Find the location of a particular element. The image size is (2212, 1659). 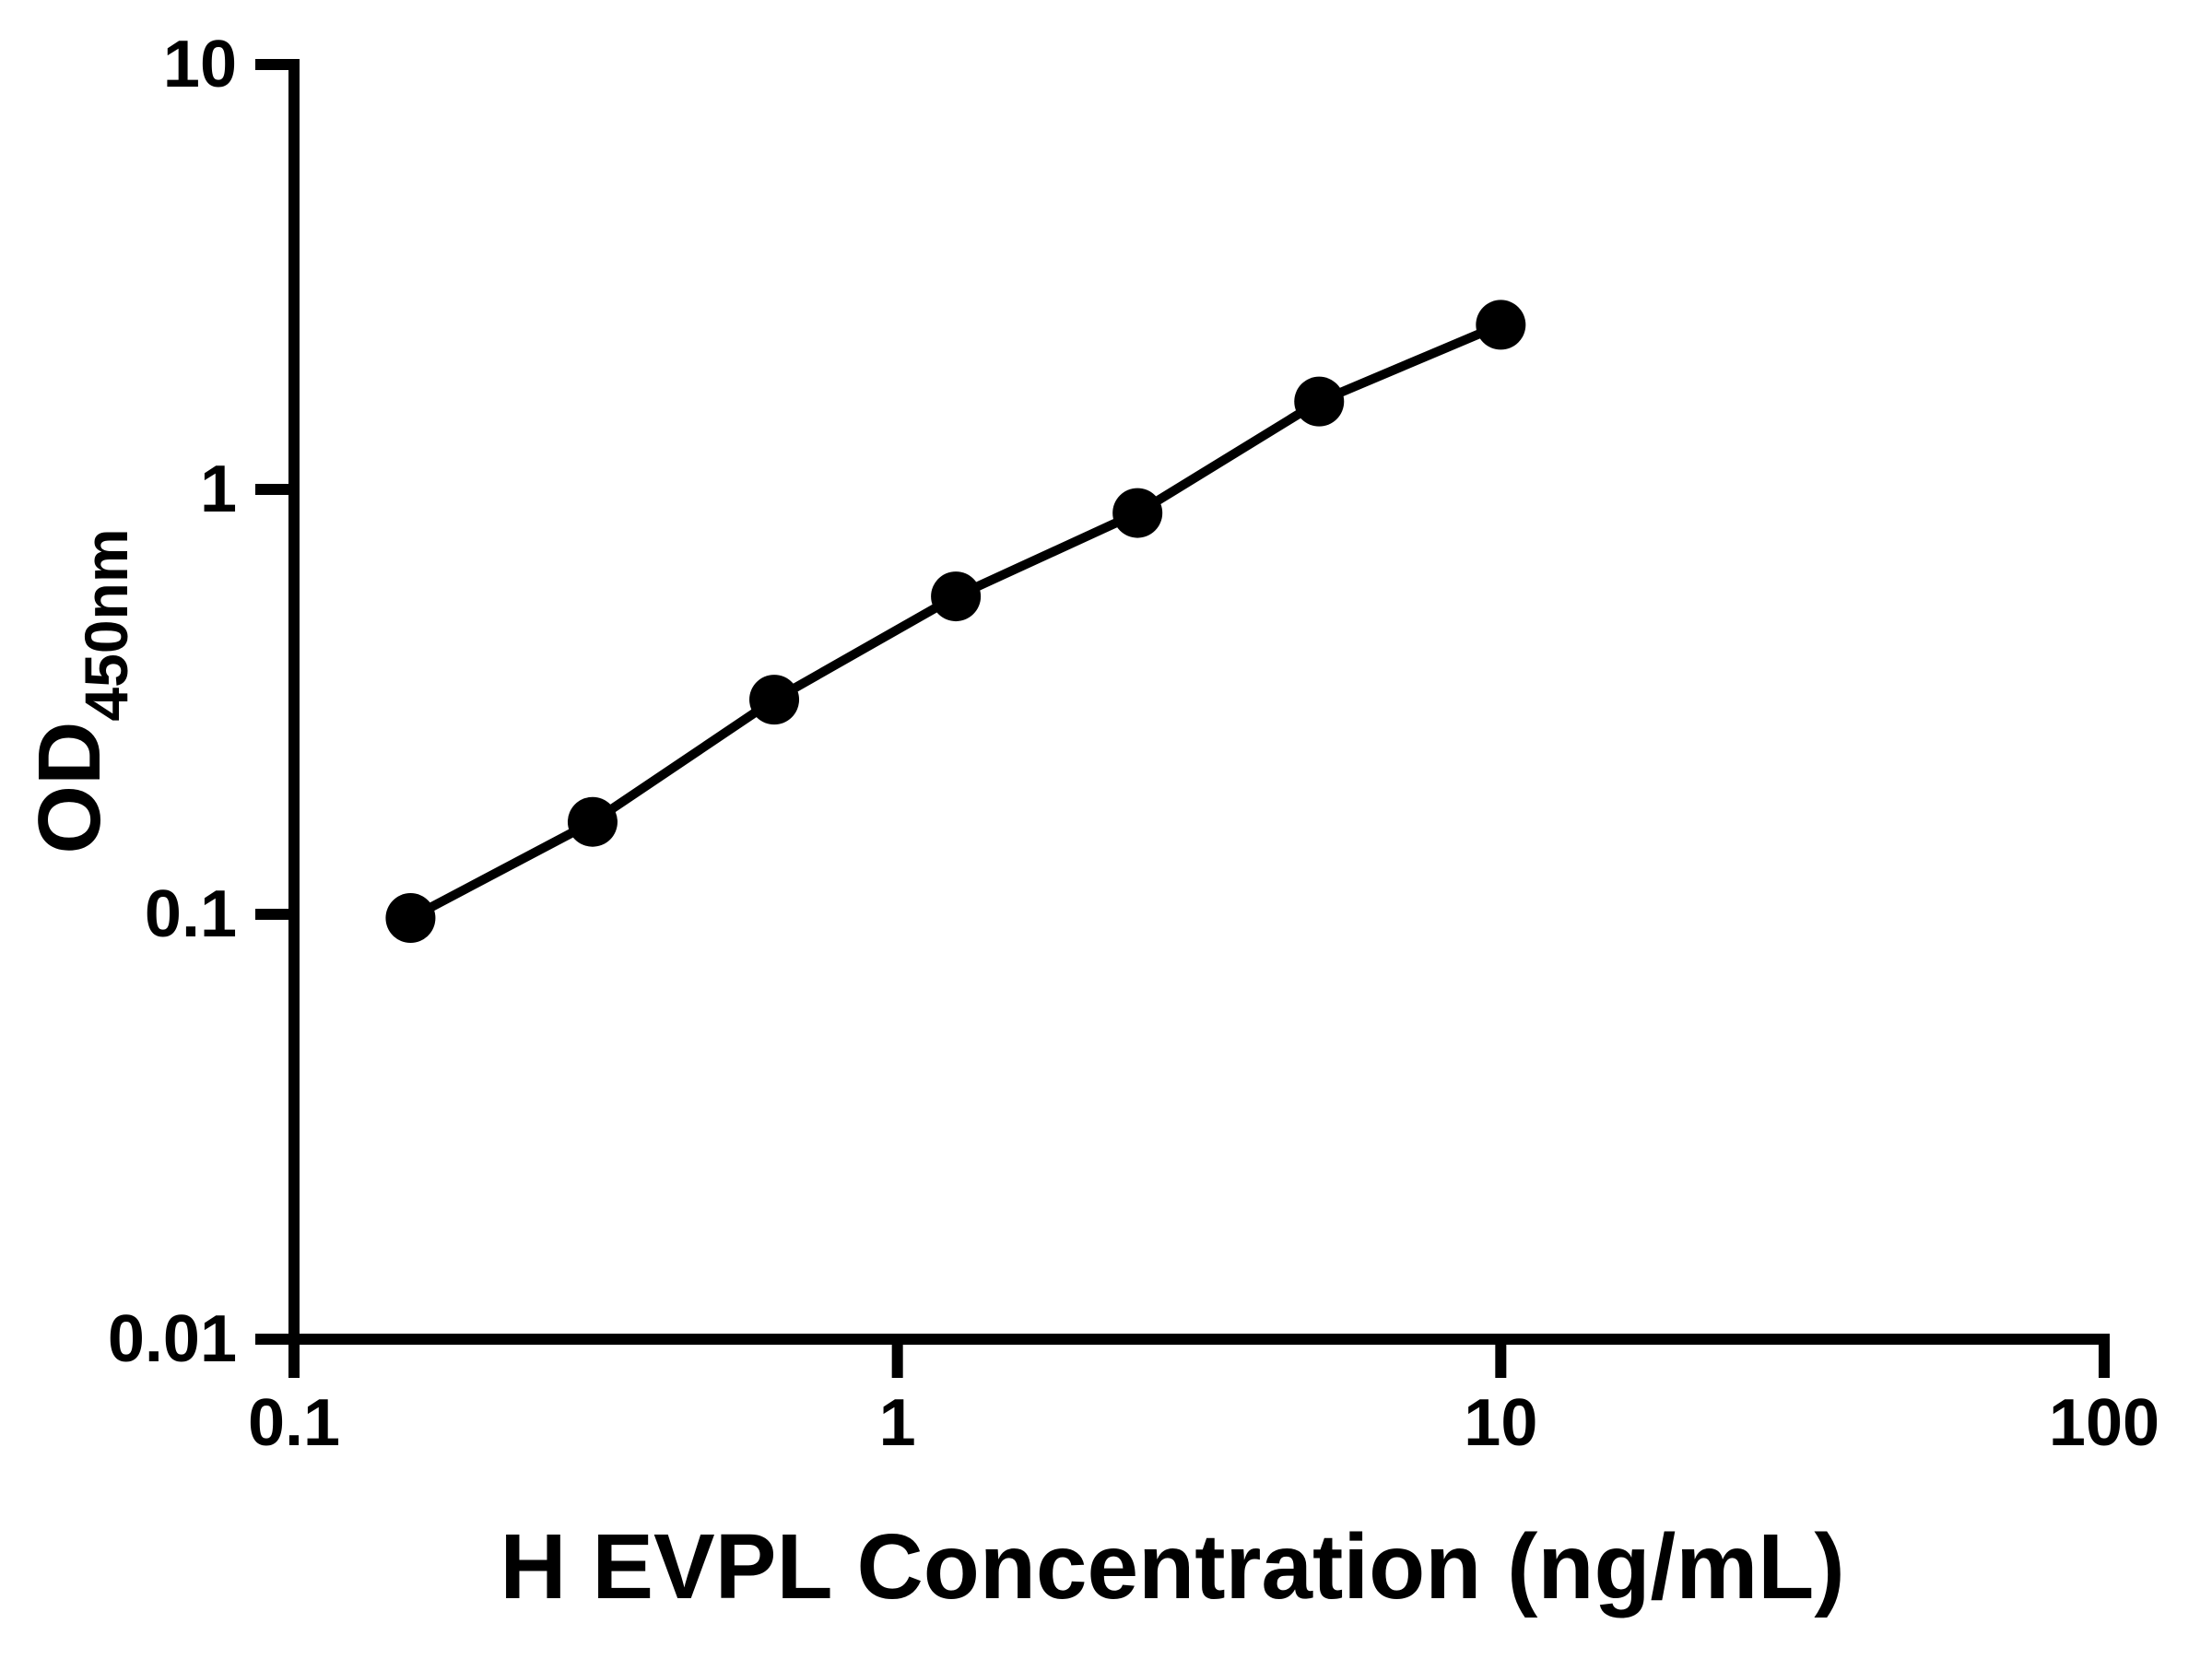

x-tick-label: 10 is located at coordinates (1501, 1423).